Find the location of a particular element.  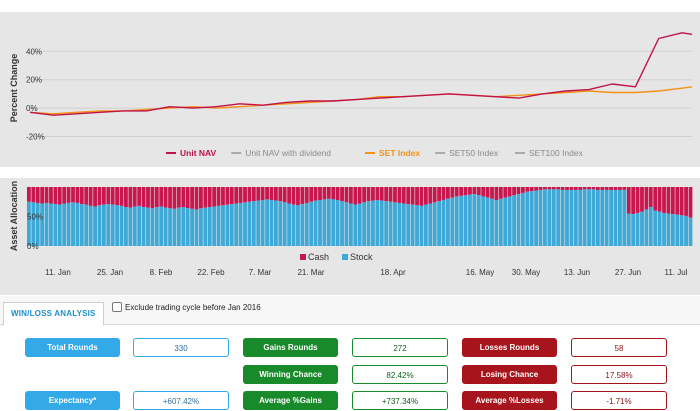

tab-win-loss-analysis: WIN/LOSS ANALYSIS is located at coordinates (53, 314).